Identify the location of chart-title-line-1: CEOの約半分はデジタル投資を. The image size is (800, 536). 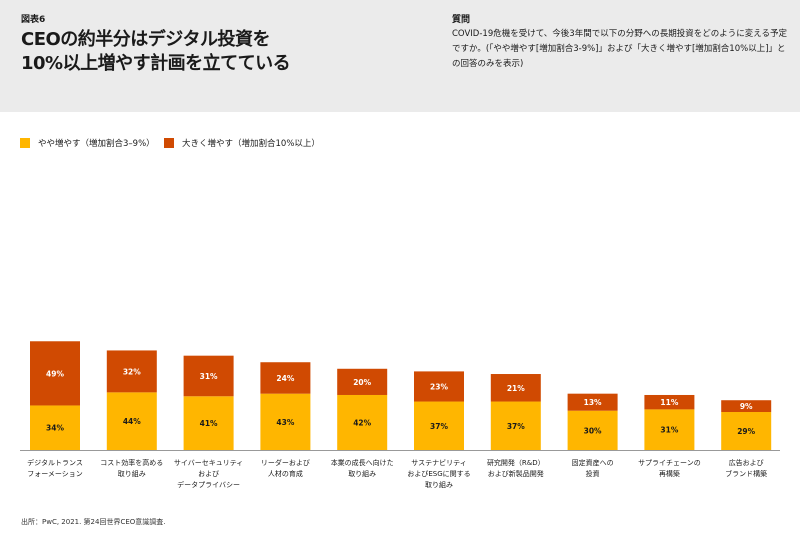
(145, 39).